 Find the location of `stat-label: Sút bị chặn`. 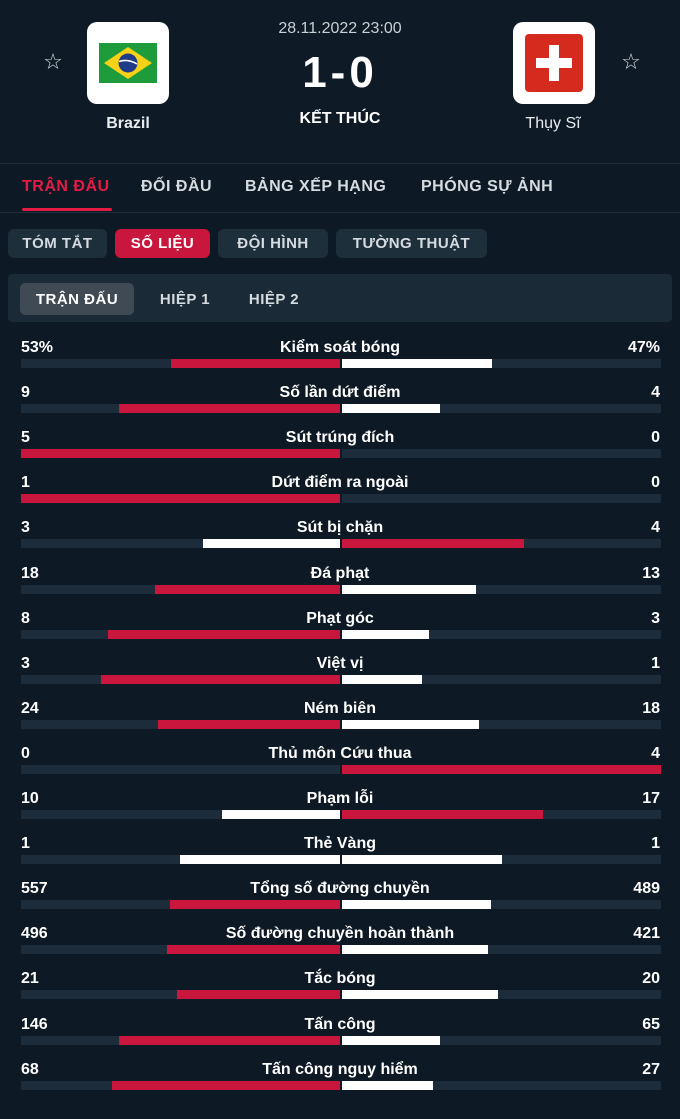

stat-label: Sút bị chặn is located at coordinates (340, 528).